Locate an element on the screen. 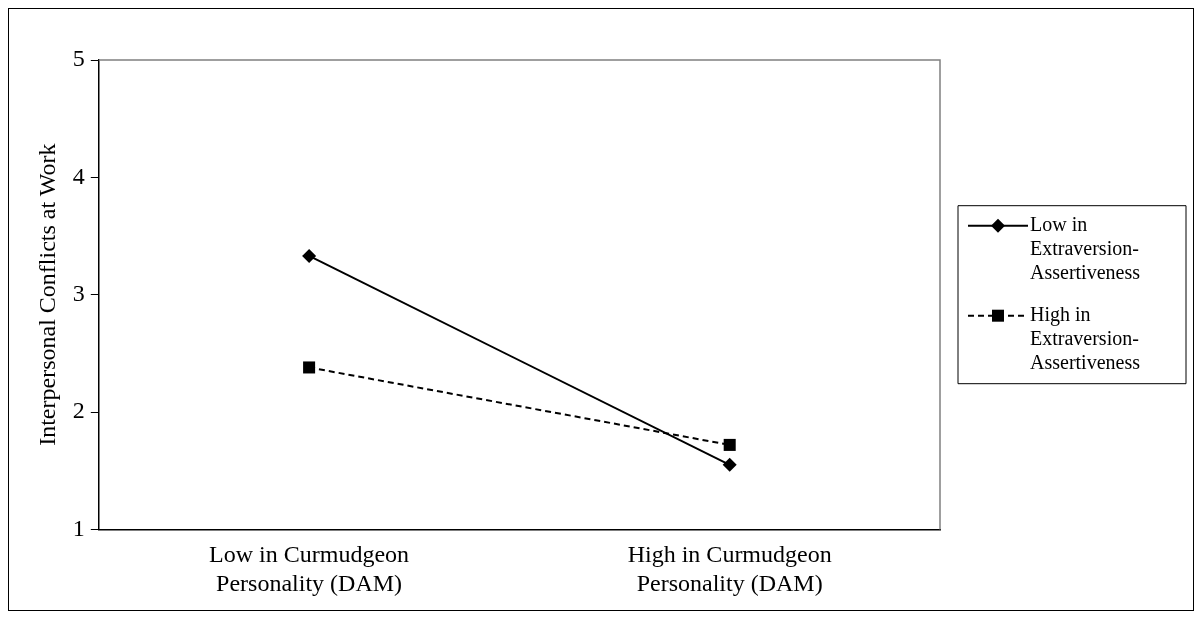 The image size is (1202, 619). y-tick-label: 2 is located at coordinates (78, 410).